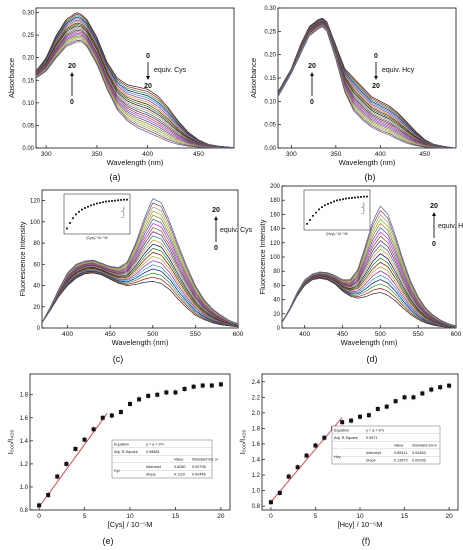 The width and height of the screenshot is (463, 550). Describe the element at coordinates (205, 460) in the screenshot. I see `fit-col-err: Standard Err or` at that location.